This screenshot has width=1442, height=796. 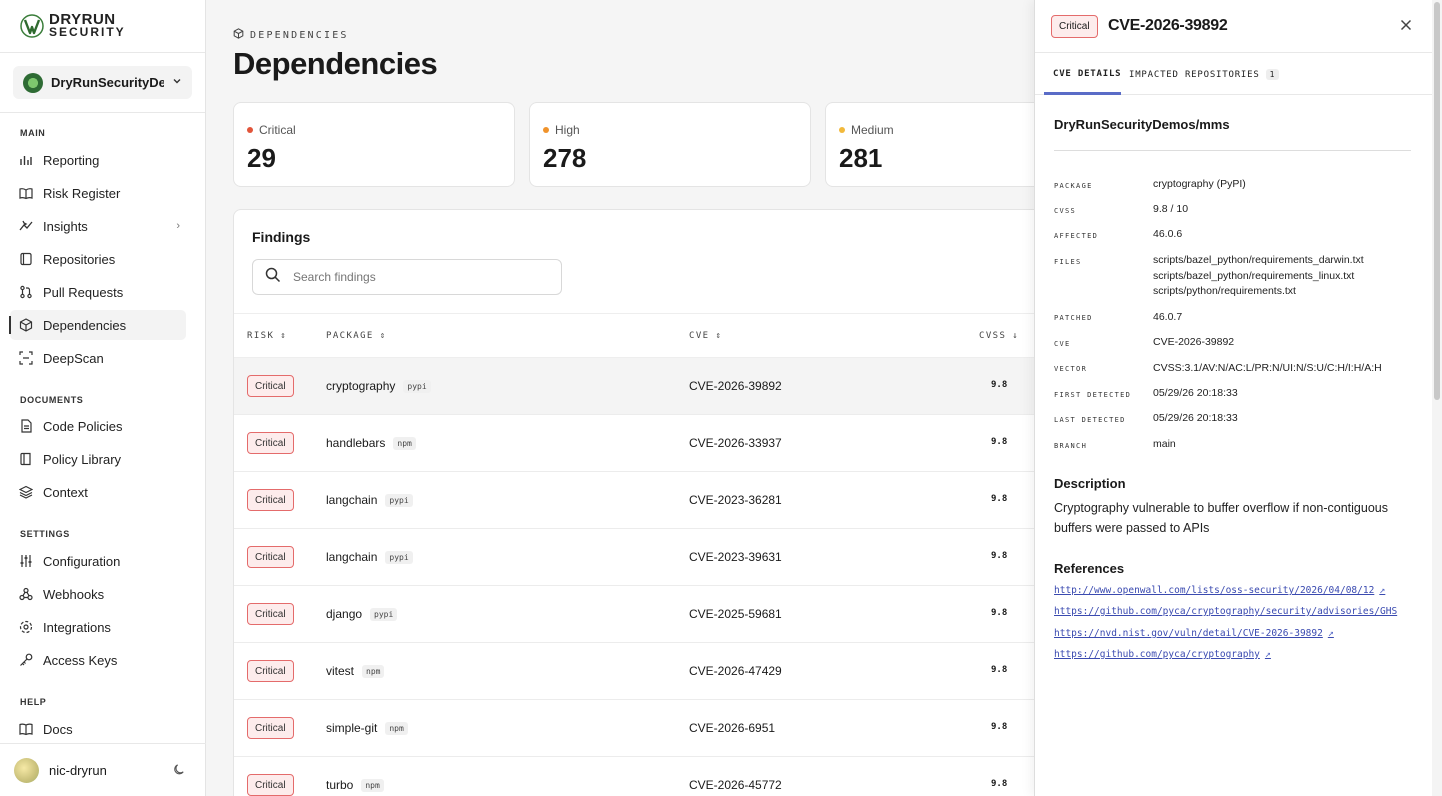 I want to click on sidebar-item-label: Dependencies, so click(x=85, y=325).